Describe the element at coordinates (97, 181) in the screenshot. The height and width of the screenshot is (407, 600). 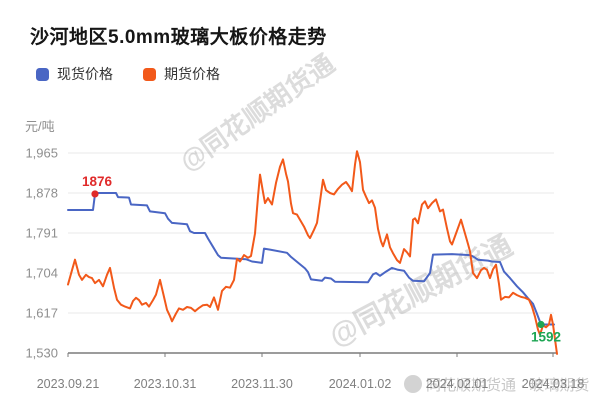
I see `annotation-label: 1876` at that location.